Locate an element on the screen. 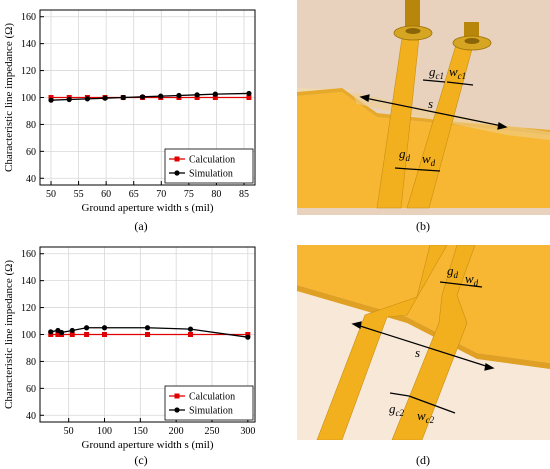 Image resolution: width=550 pixels, height=469 pixels. arrow-gc1 is located at coordinates (434, 81).